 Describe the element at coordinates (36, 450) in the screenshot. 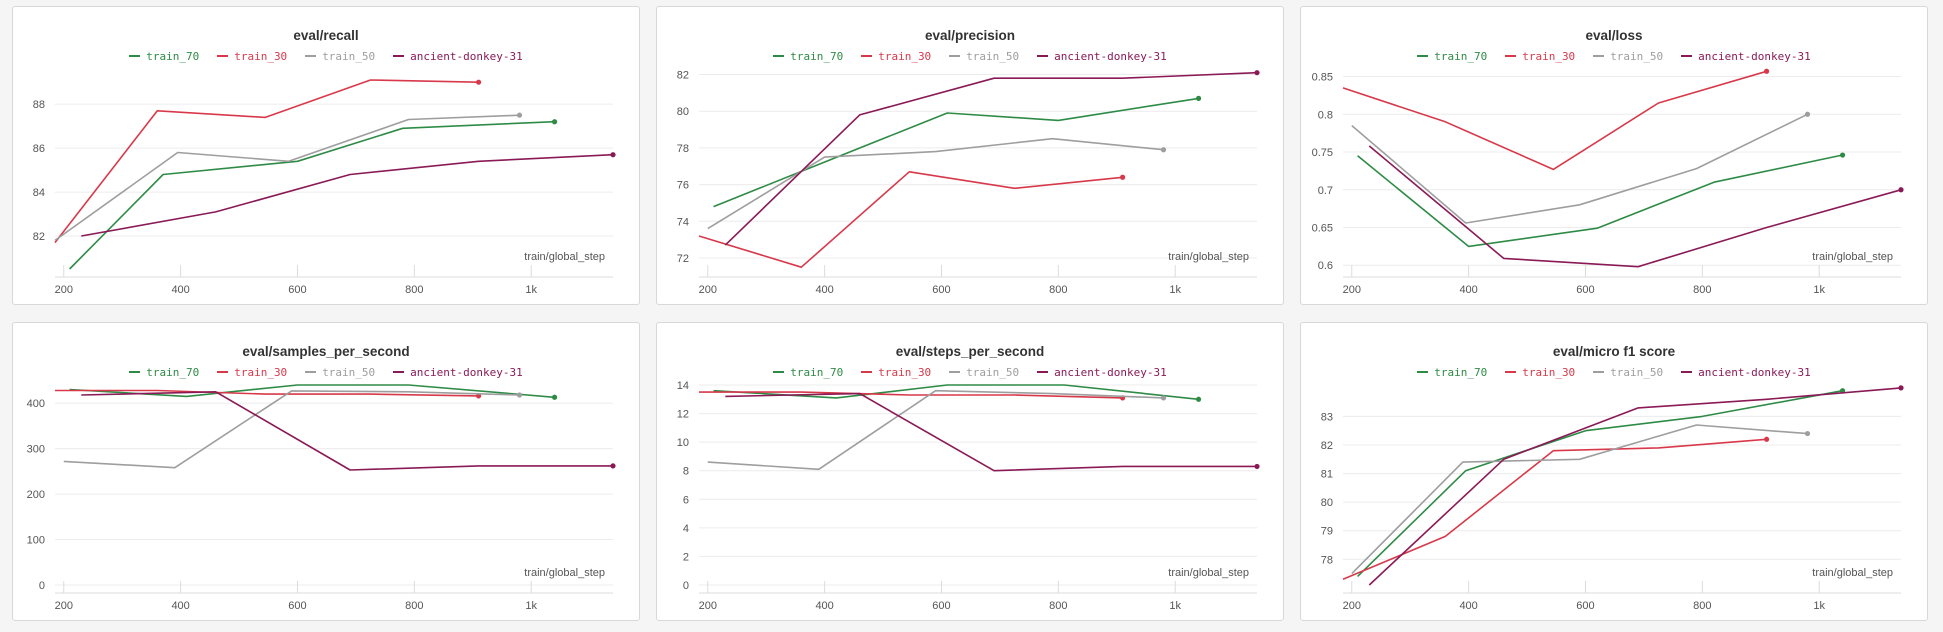

I see `y-tick-label: 300` at that location.